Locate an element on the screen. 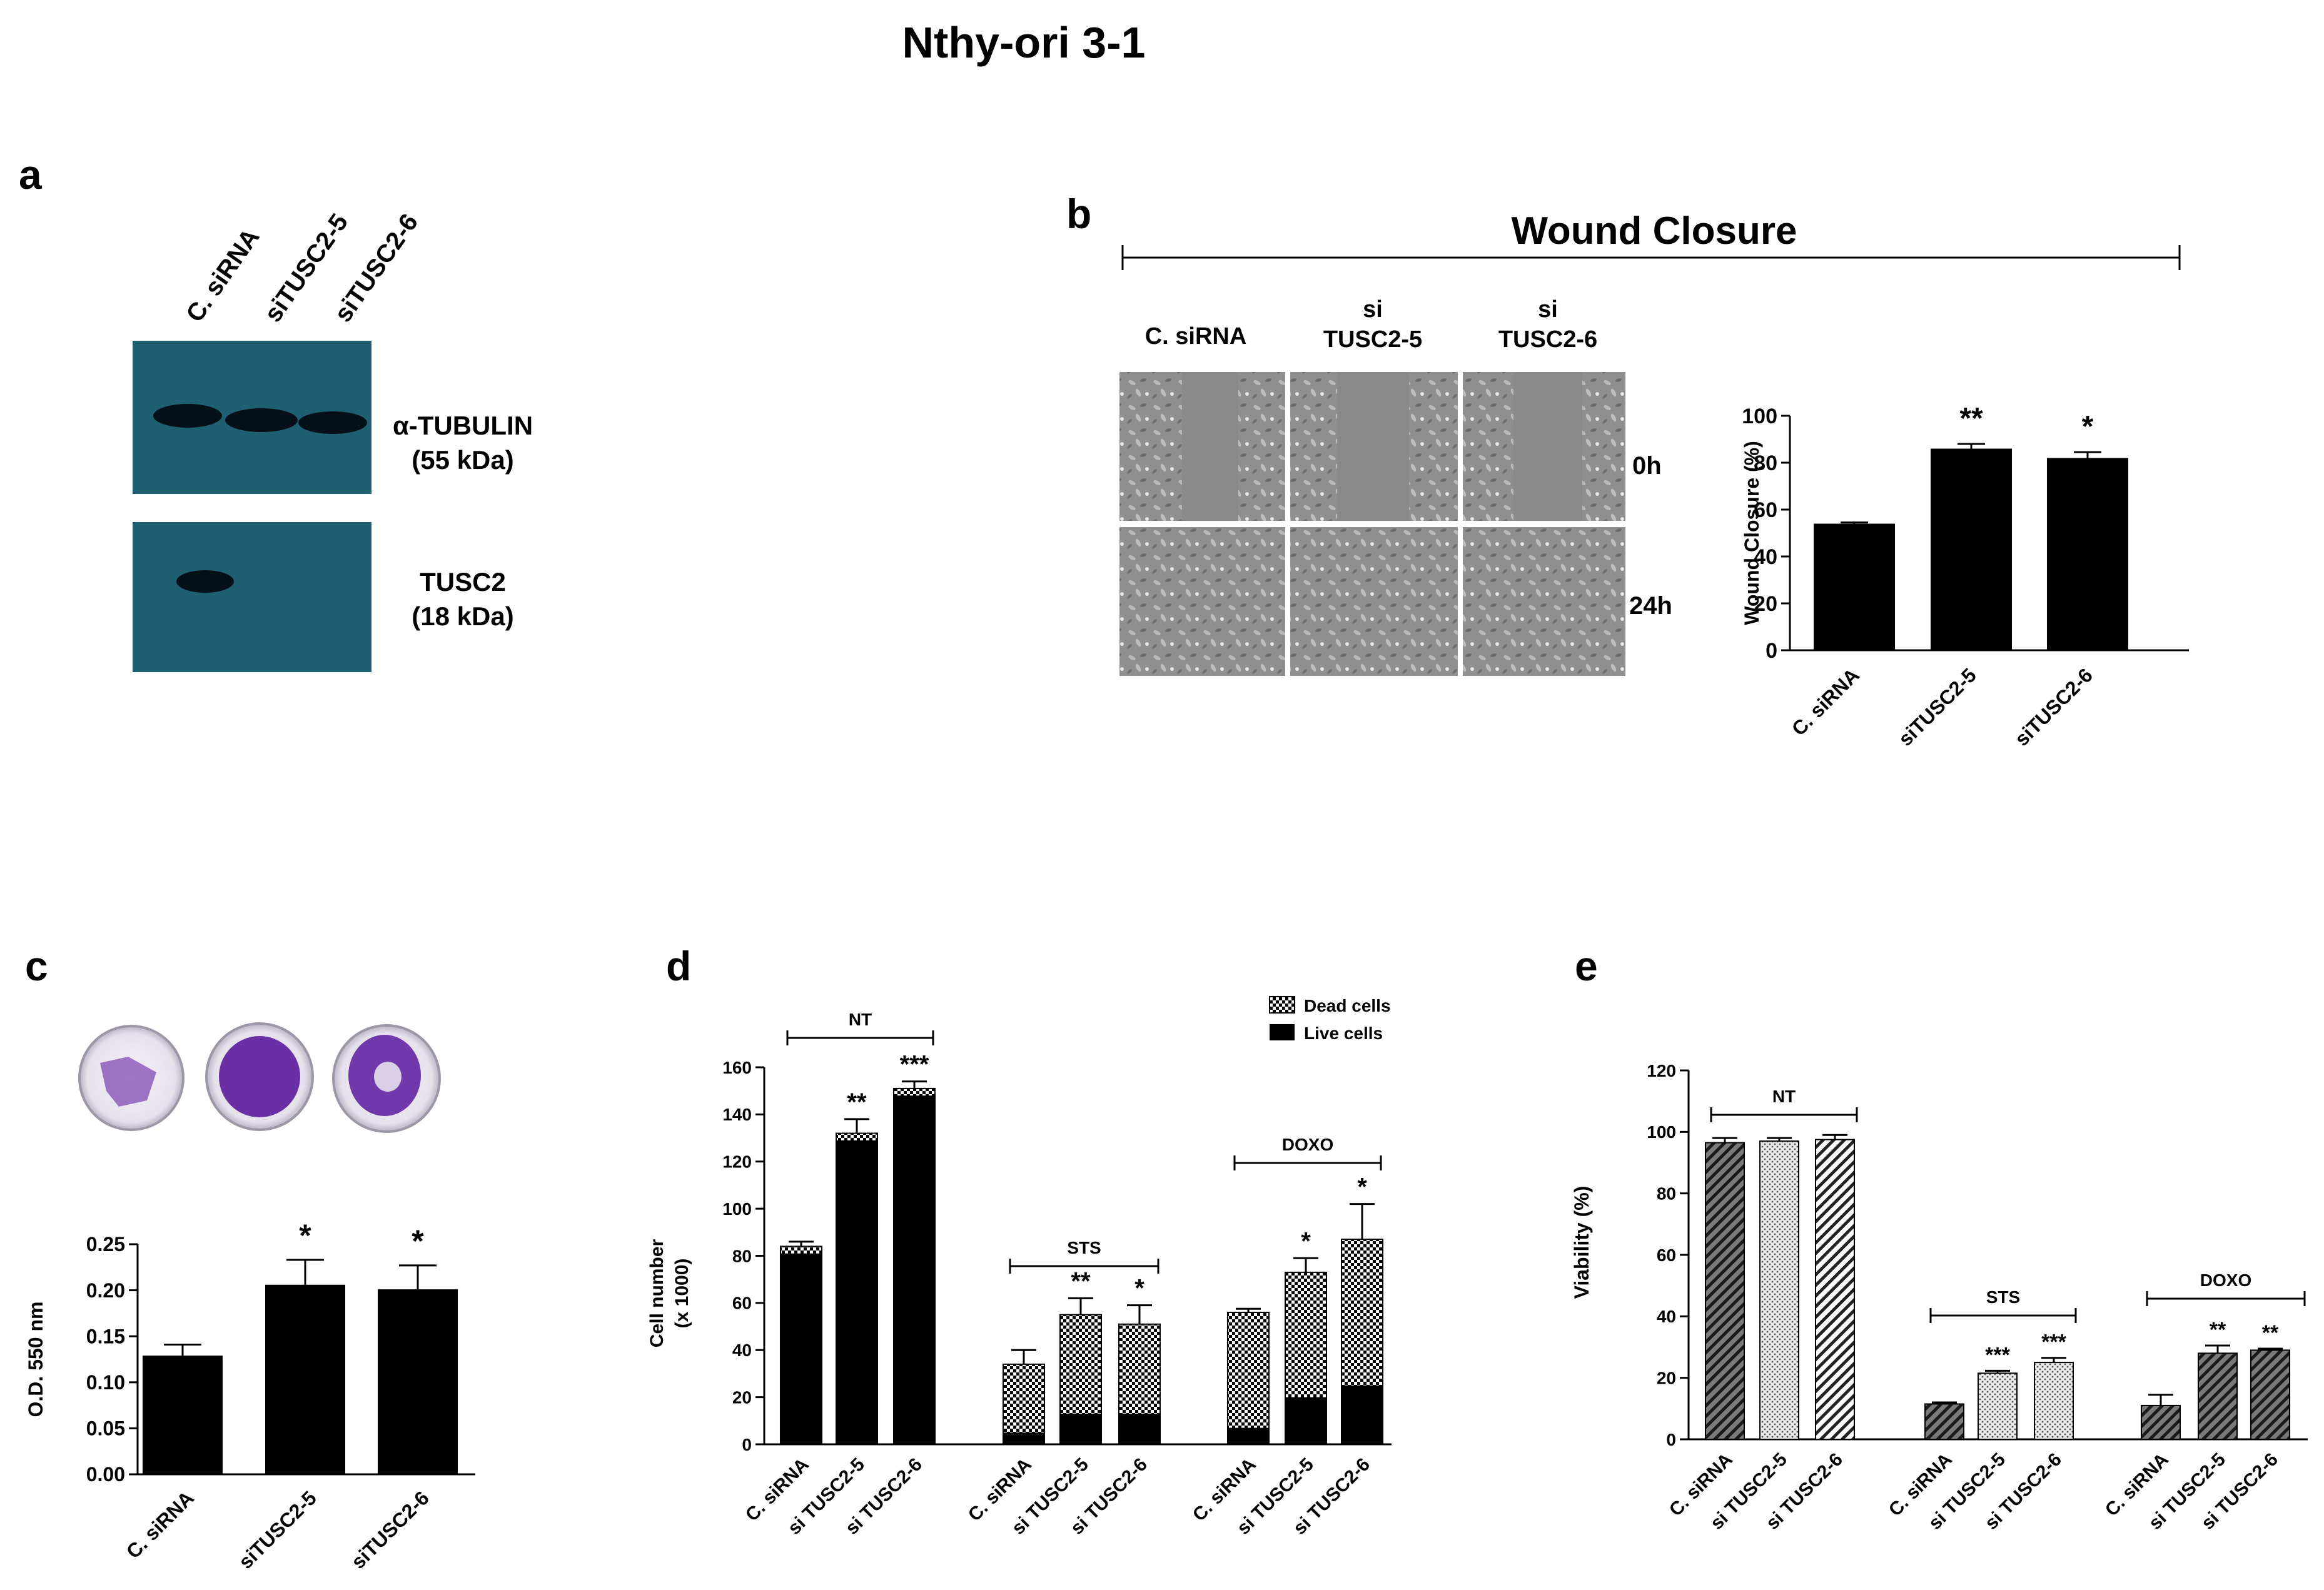  y-tick-label: 160 is located at coordinates (737, 1067).